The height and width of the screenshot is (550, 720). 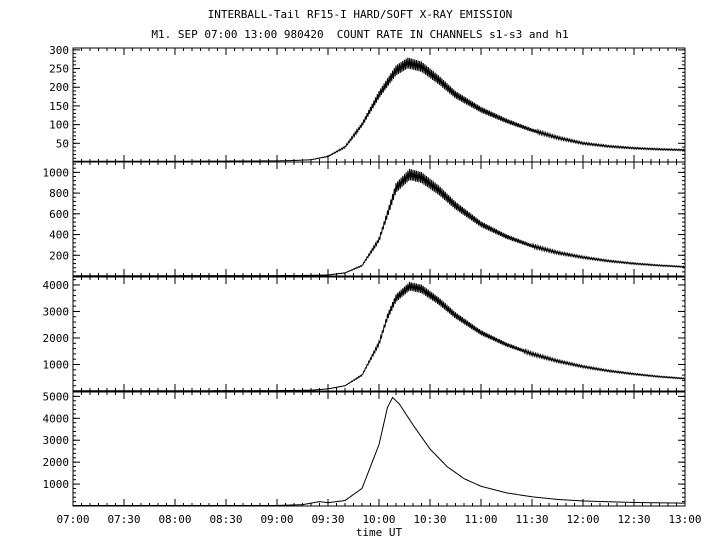 I want to click on panel-3-ytick-label: 2000, so click(x=56, y=338).